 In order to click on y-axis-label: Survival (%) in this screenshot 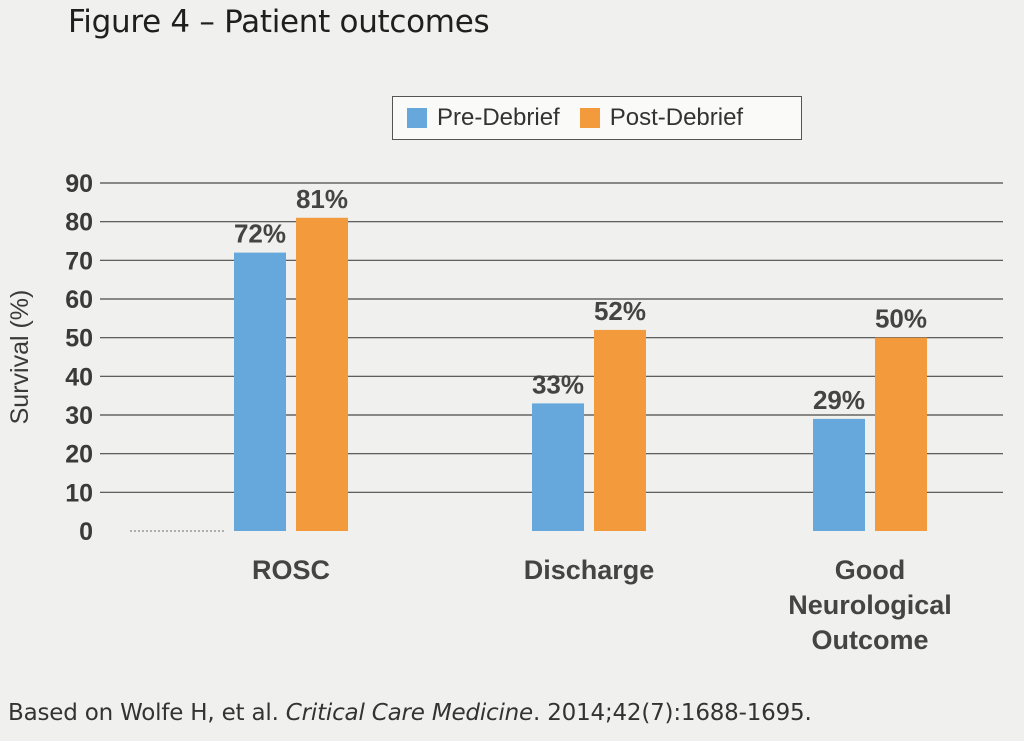, I will do `click(20, 357)`.